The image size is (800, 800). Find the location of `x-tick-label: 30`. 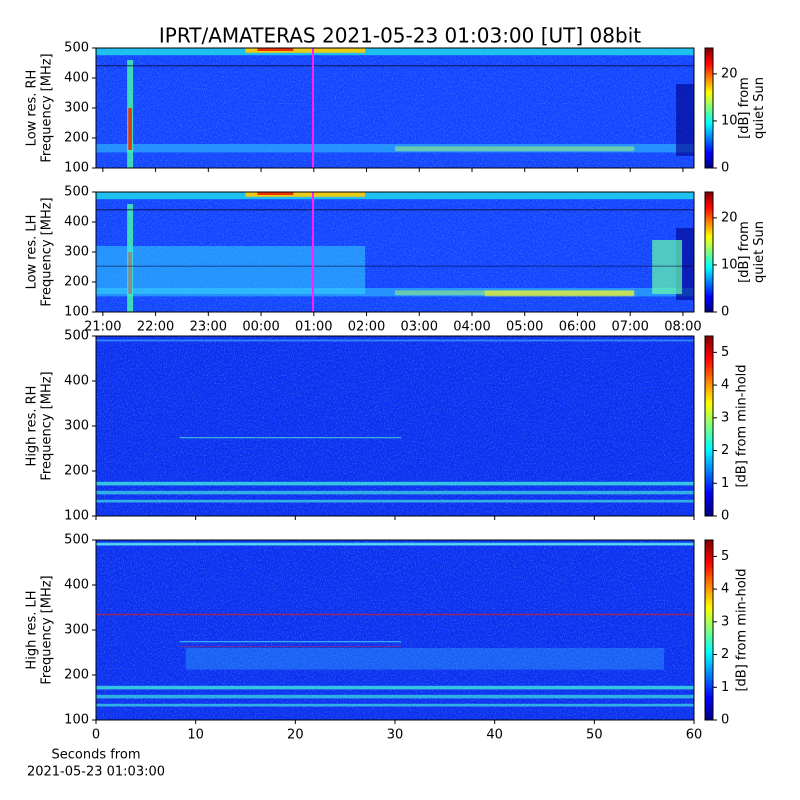

x-tick-label: 30 is located at coordinates (395, 735).